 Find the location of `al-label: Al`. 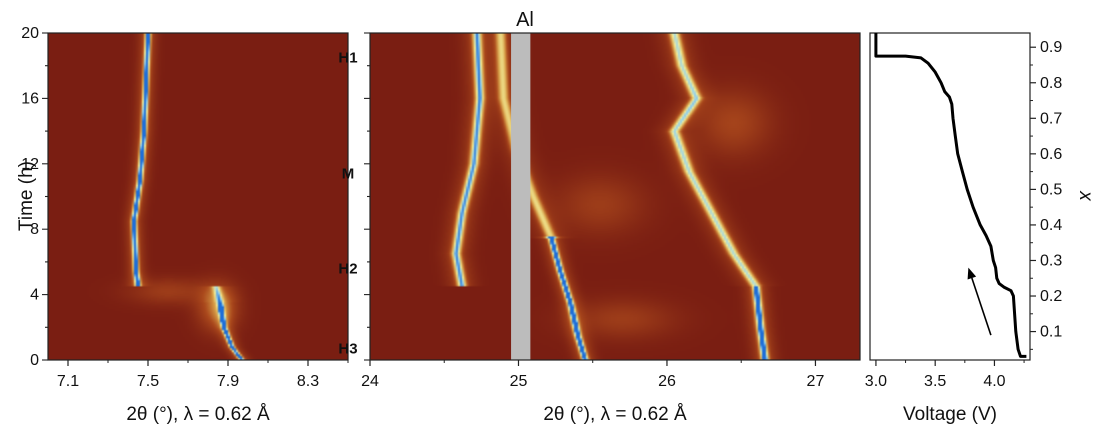

al-label: Al is located at coordinates (525, 20).